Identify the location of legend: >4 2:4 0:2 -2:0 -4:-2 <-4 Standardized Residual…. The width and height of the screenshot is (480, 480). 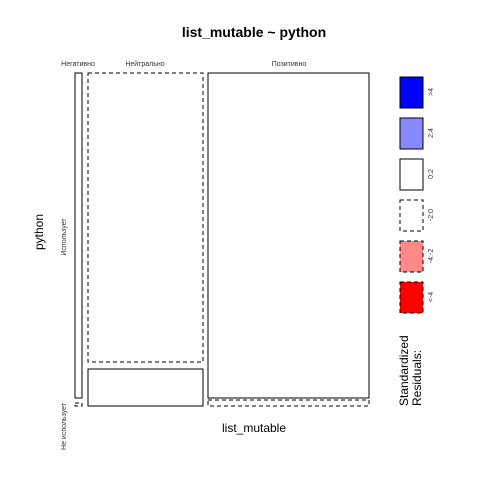
(416, 241).